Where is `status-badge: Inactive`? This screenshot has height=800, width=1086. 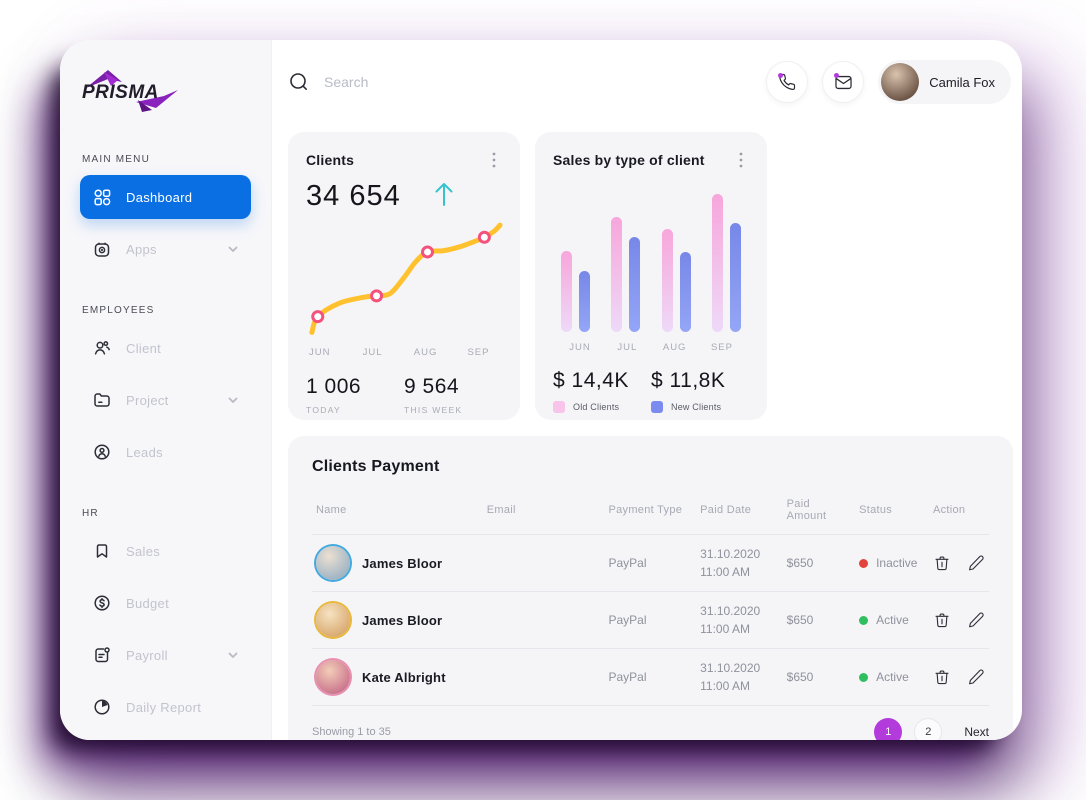 status-badge: Inactive is located at coordinates (892, 563).